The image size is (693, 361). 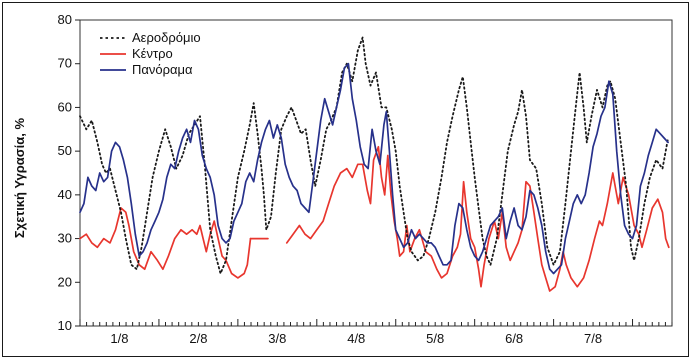 What do you see at coordinates (593, 338) in the screenshot?
I see `x-tick-label: 7/8` at bounding box center [593, 338].